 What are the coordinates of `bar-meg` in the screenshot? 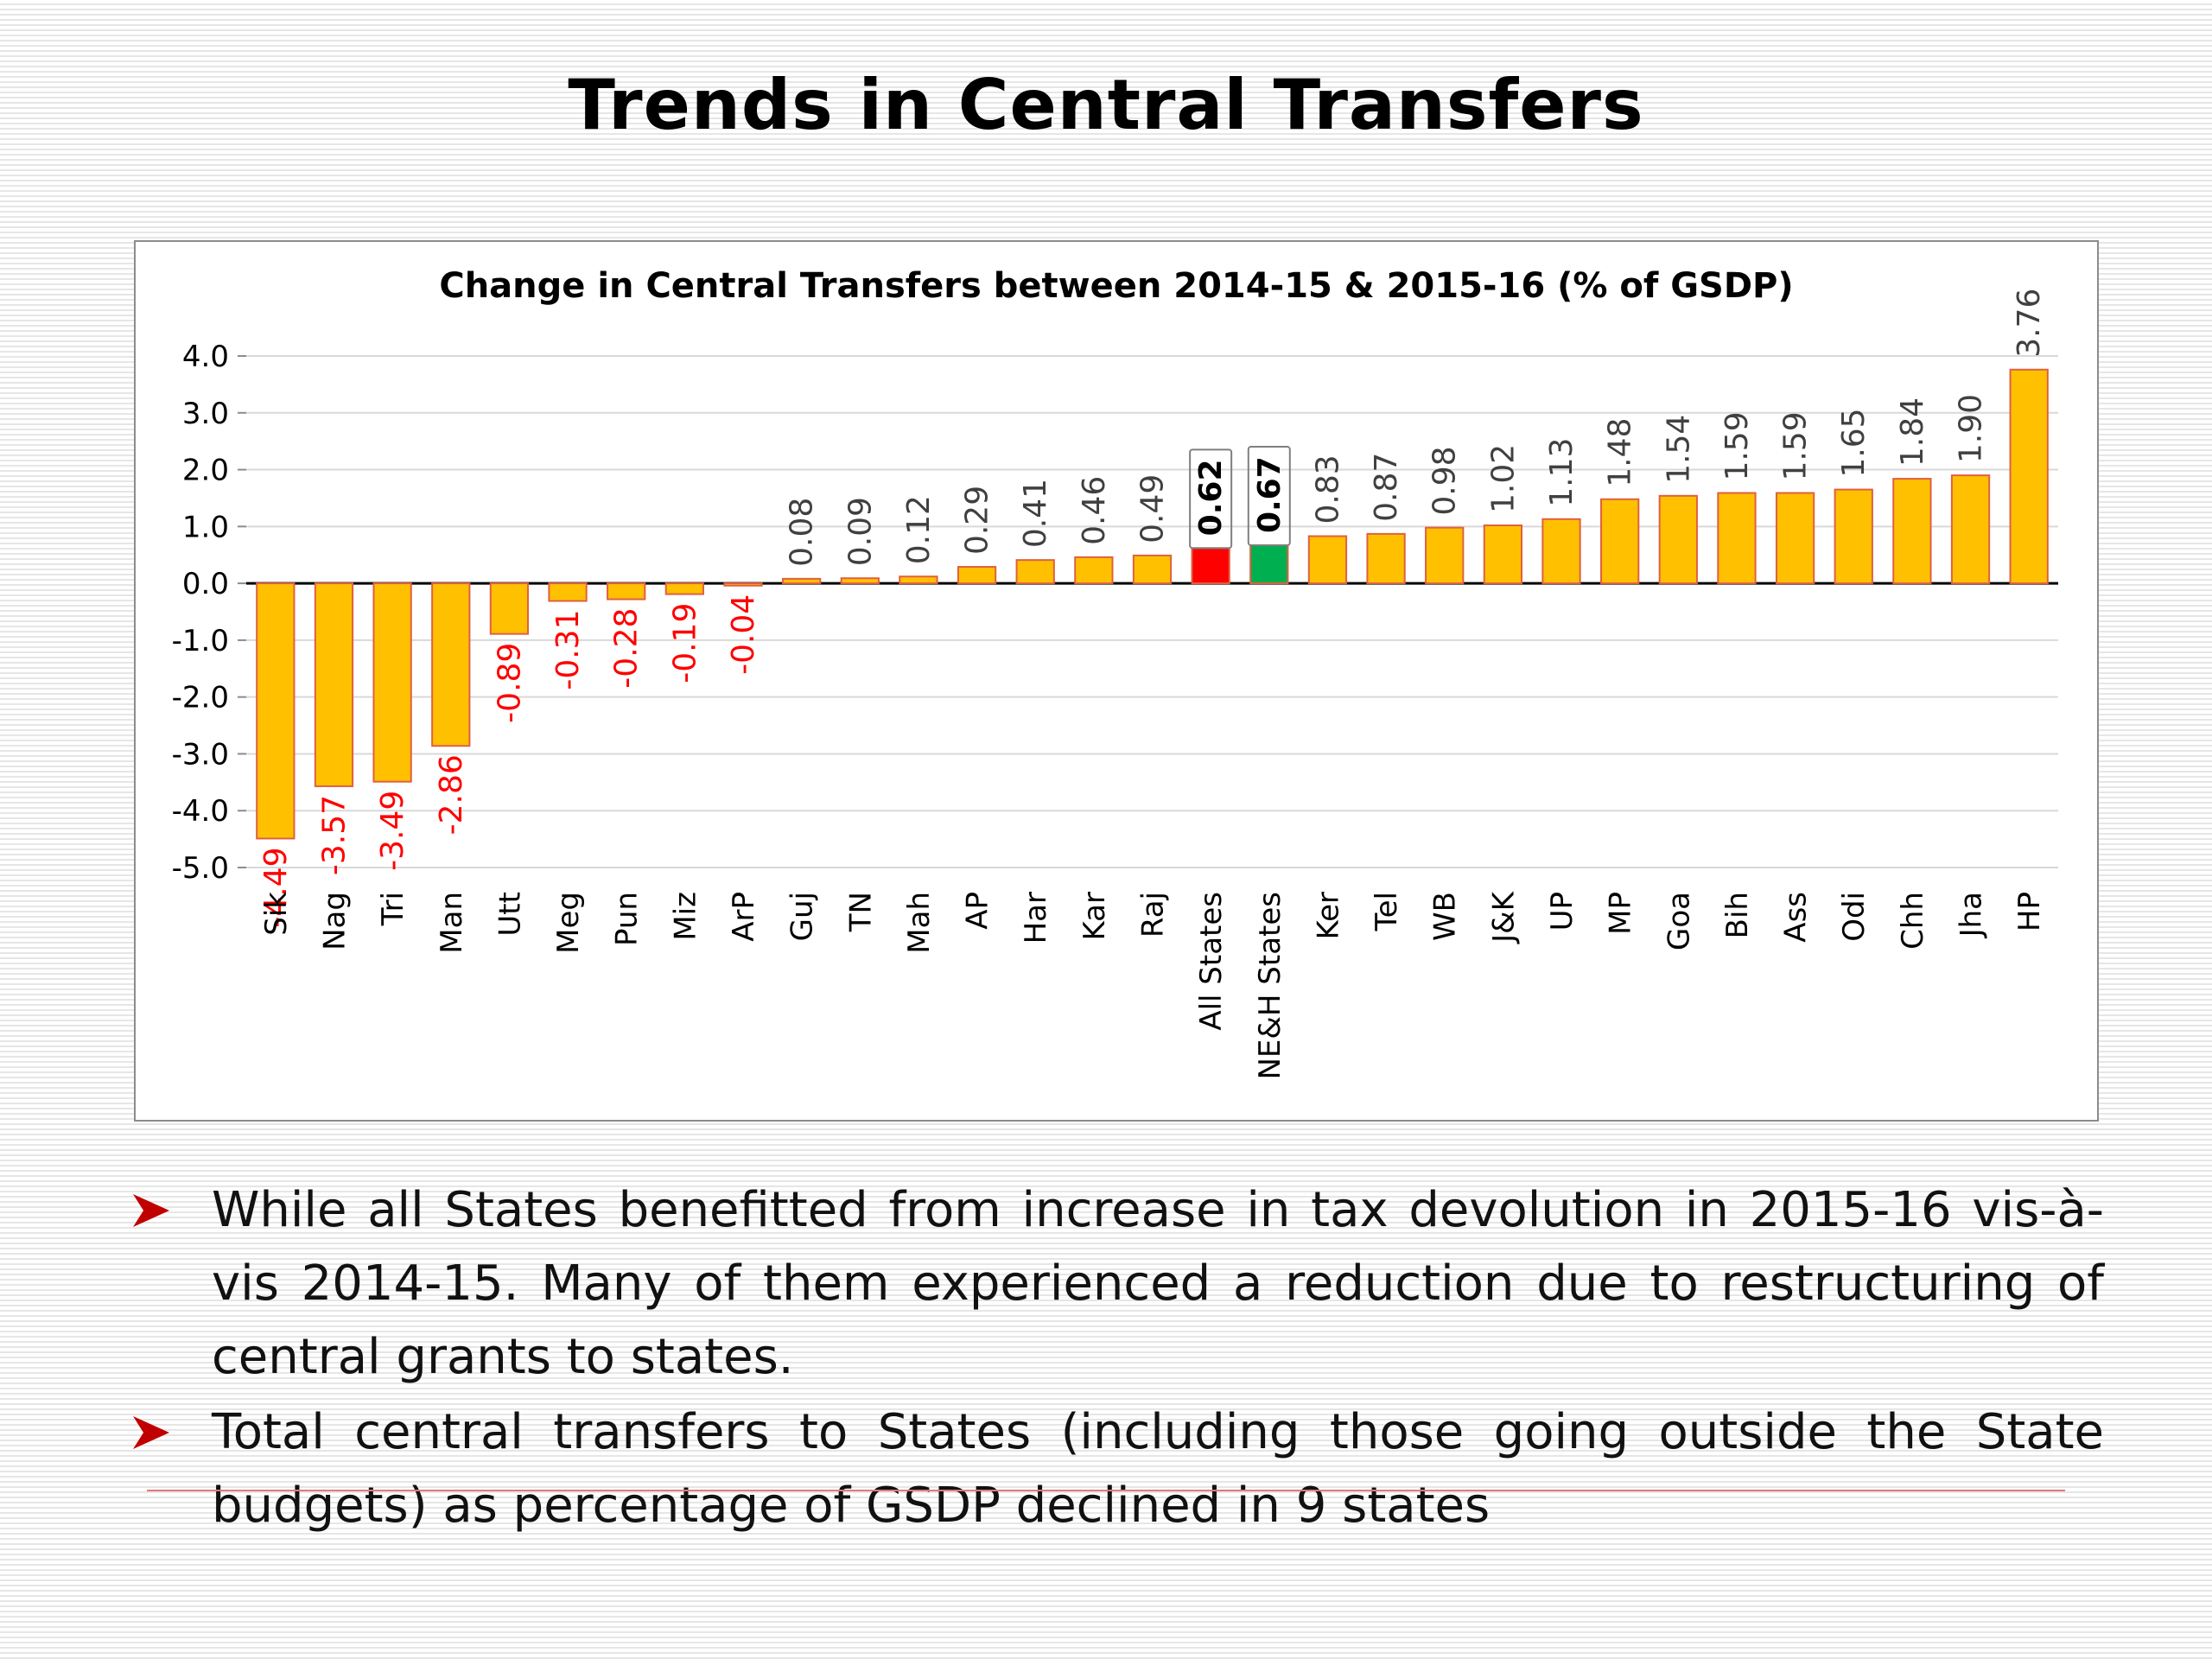 It's located at (568, 592).